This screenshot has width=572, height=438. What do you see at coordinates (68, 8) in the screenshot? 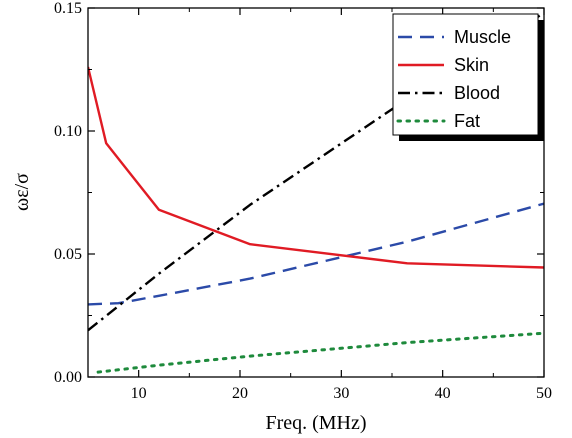
I see `y-tick-label: 0.15` at bounding box center [68, 8].